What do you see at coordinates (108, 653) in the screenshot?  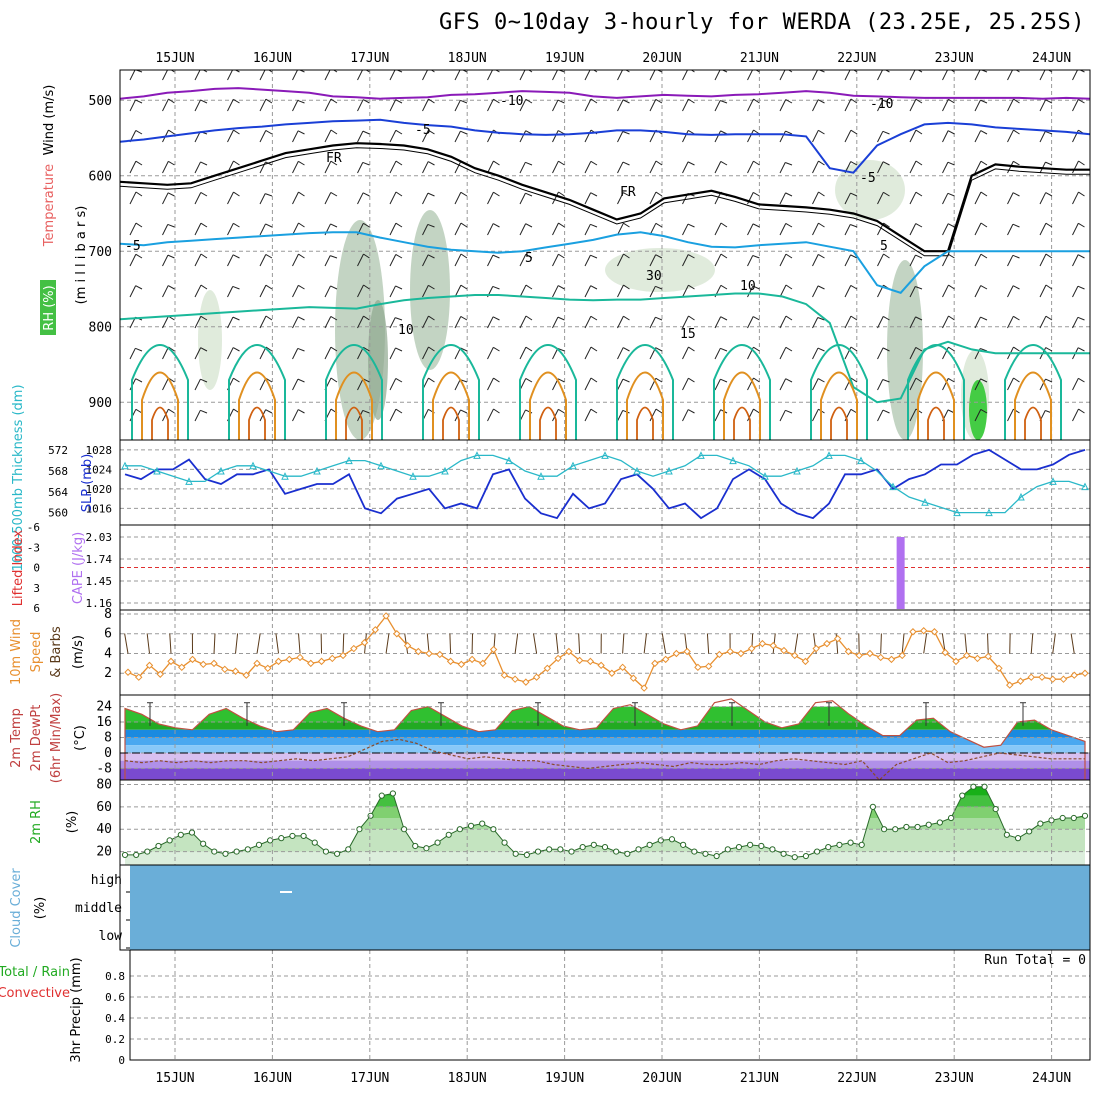 I see `wind-tick: 4` at bounding box center [108, 653].